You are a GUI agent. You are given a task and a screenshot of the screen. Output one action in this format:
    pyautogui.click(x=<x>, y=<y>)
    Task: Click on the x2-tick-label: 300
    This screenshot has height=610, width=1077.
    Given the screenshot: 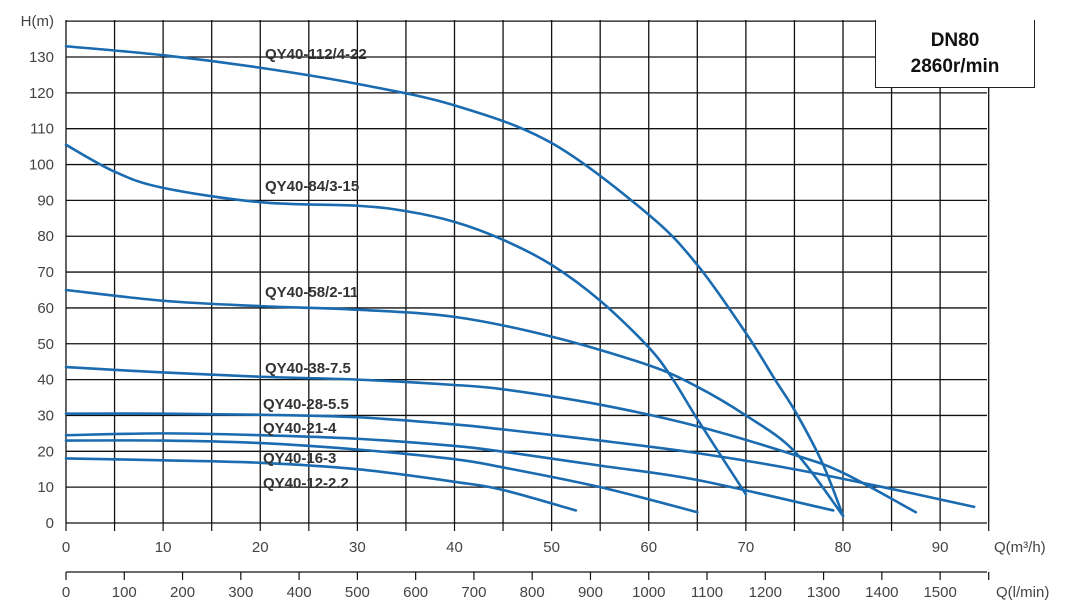 What is the action you would take?
    pyautogui.click(x=240, y=592)
    